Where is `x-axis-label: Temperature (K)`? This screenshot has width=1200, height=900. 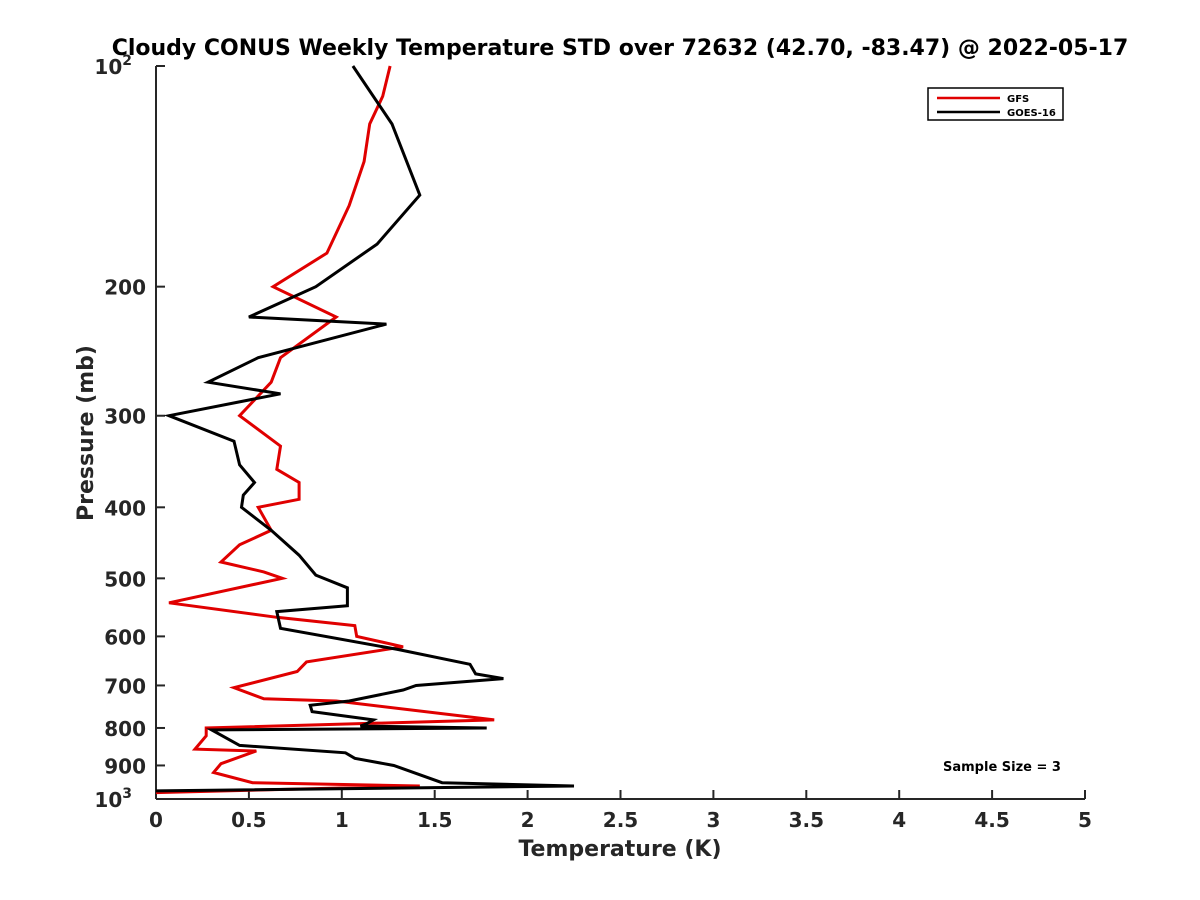
x-axis-label: Temperature (K) is located at coordinates (619, 849).